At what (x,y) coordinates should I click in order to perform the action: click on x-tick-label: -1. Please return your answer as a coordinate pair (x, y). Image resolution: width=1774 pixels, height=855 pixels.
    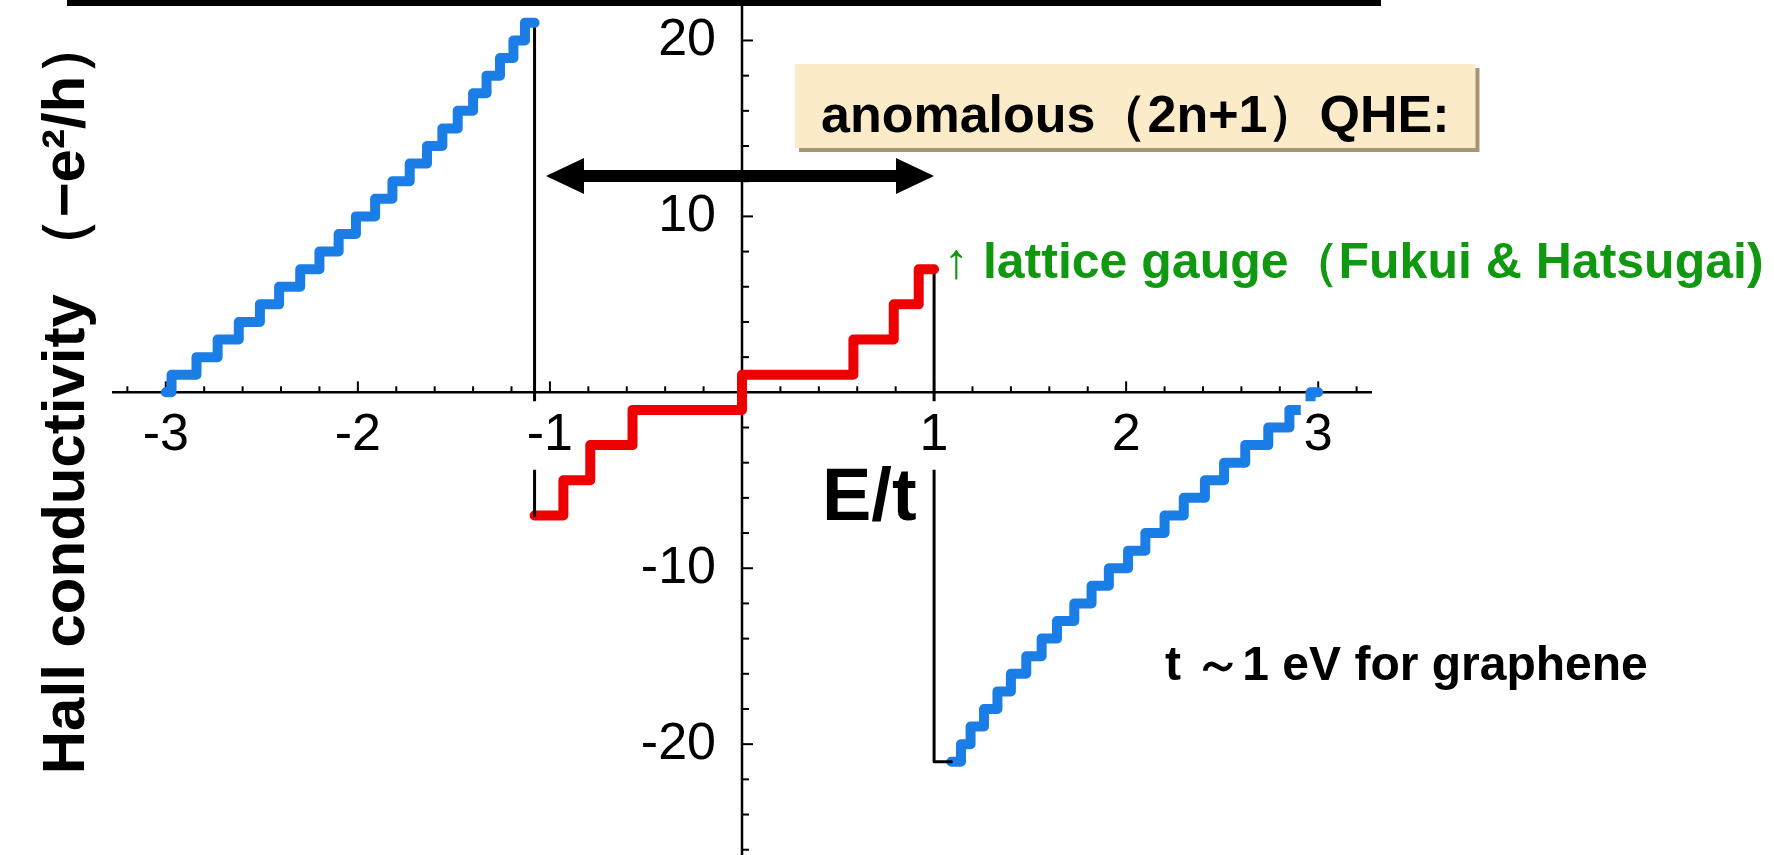
    Looking at the image, I should click on (550, 431).